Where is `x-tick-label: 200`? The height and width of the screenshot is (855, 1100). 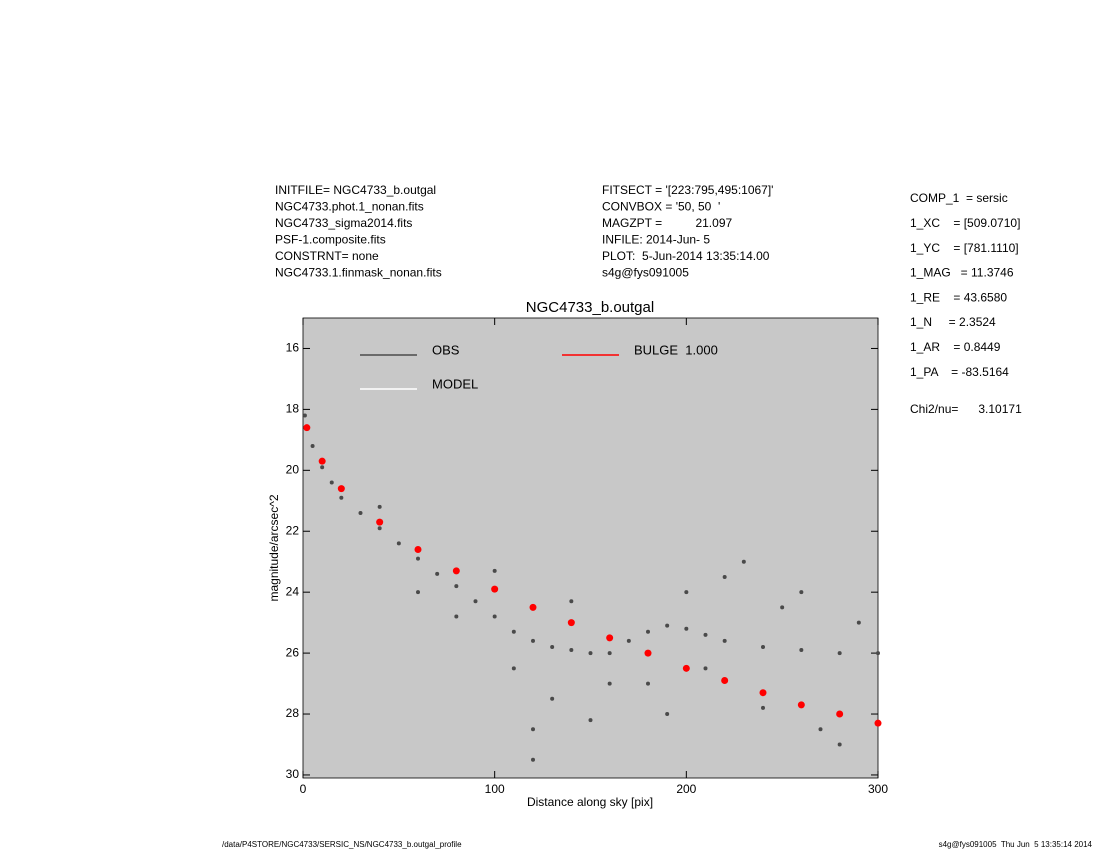
x-tick-label: 200 is located at coordinates (686, 789).